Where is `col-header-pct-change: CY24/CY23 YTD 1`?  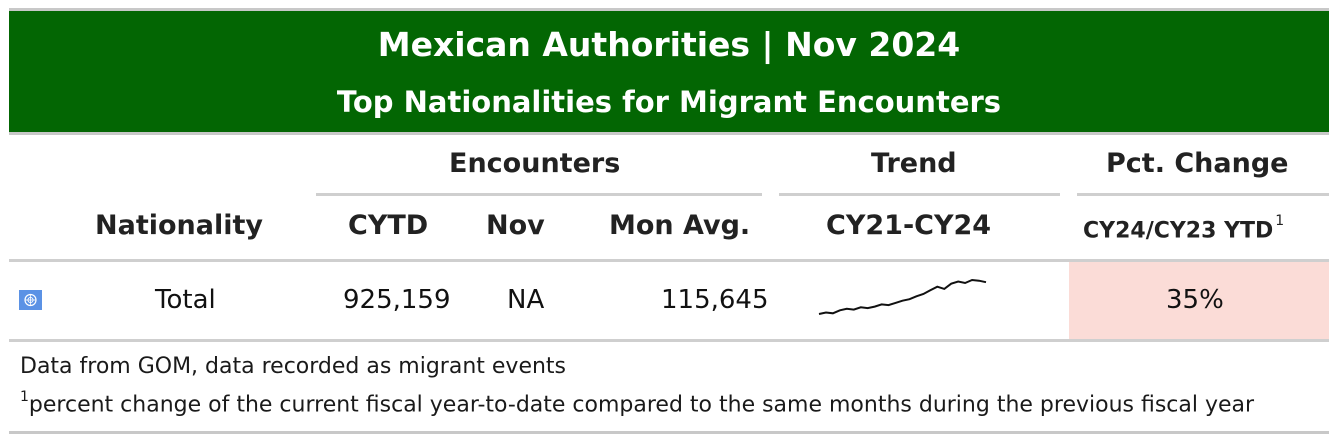 col-header-pct-change: CY24/CY23 YTD 1 is located at coordinates (1183, 228).